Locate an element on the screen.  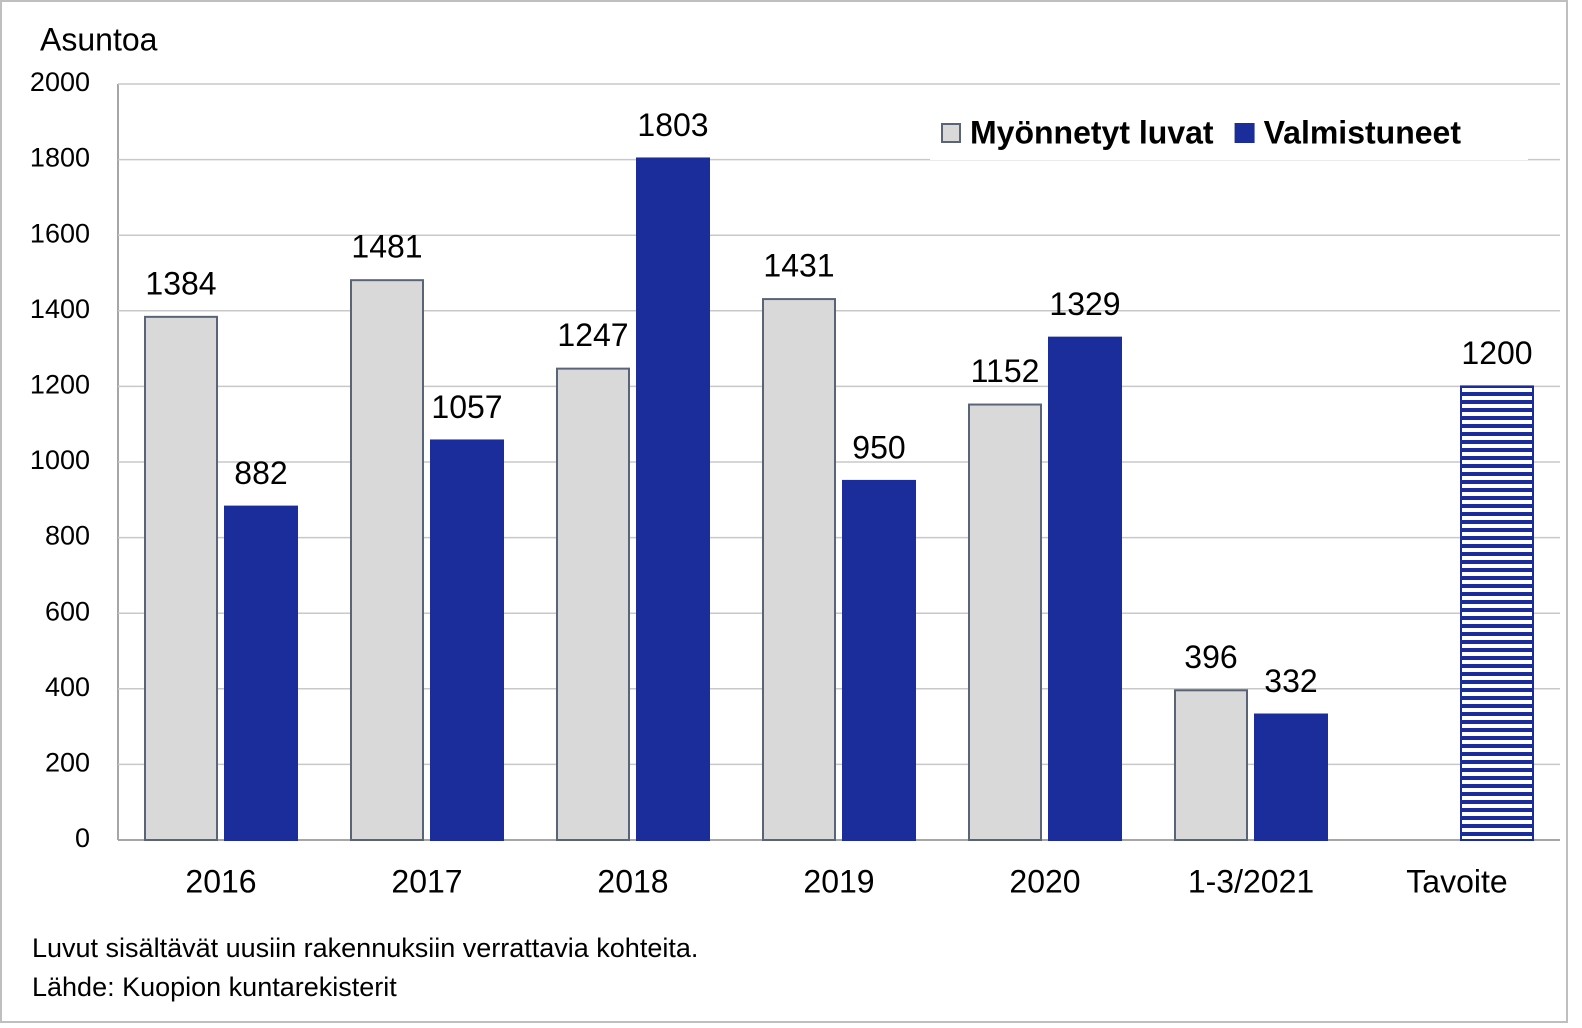
x-tick-label: 2017 is located at coordinates (426, 881).